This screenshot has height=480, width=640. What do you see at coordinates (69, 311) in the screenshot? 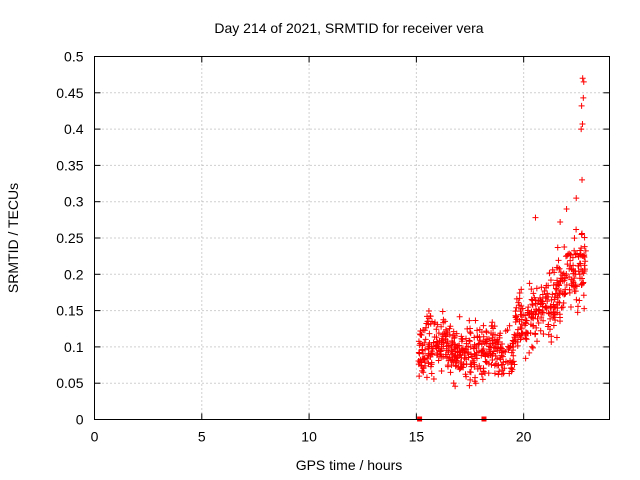
I see `y-tick-label: 0.15` at bounding box center [69, 311].